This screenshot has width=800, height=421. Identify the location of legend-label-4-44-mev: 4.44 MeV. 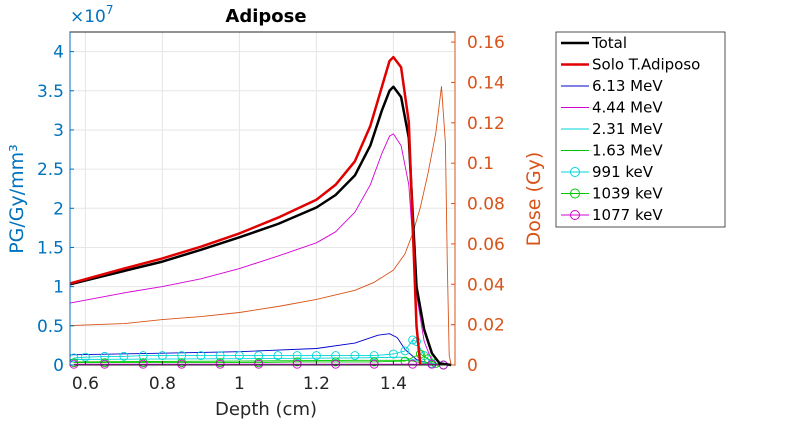
(627, 108).